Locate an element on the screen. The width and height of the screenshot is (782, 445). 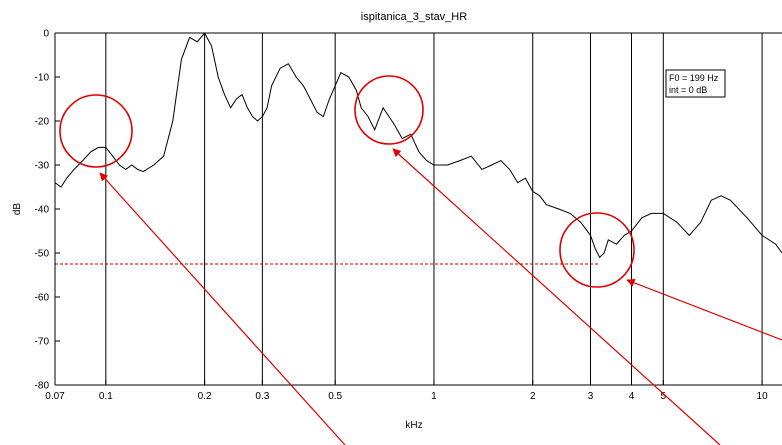
x-tick-label: 0.5 is located at coordinates (335, 396).